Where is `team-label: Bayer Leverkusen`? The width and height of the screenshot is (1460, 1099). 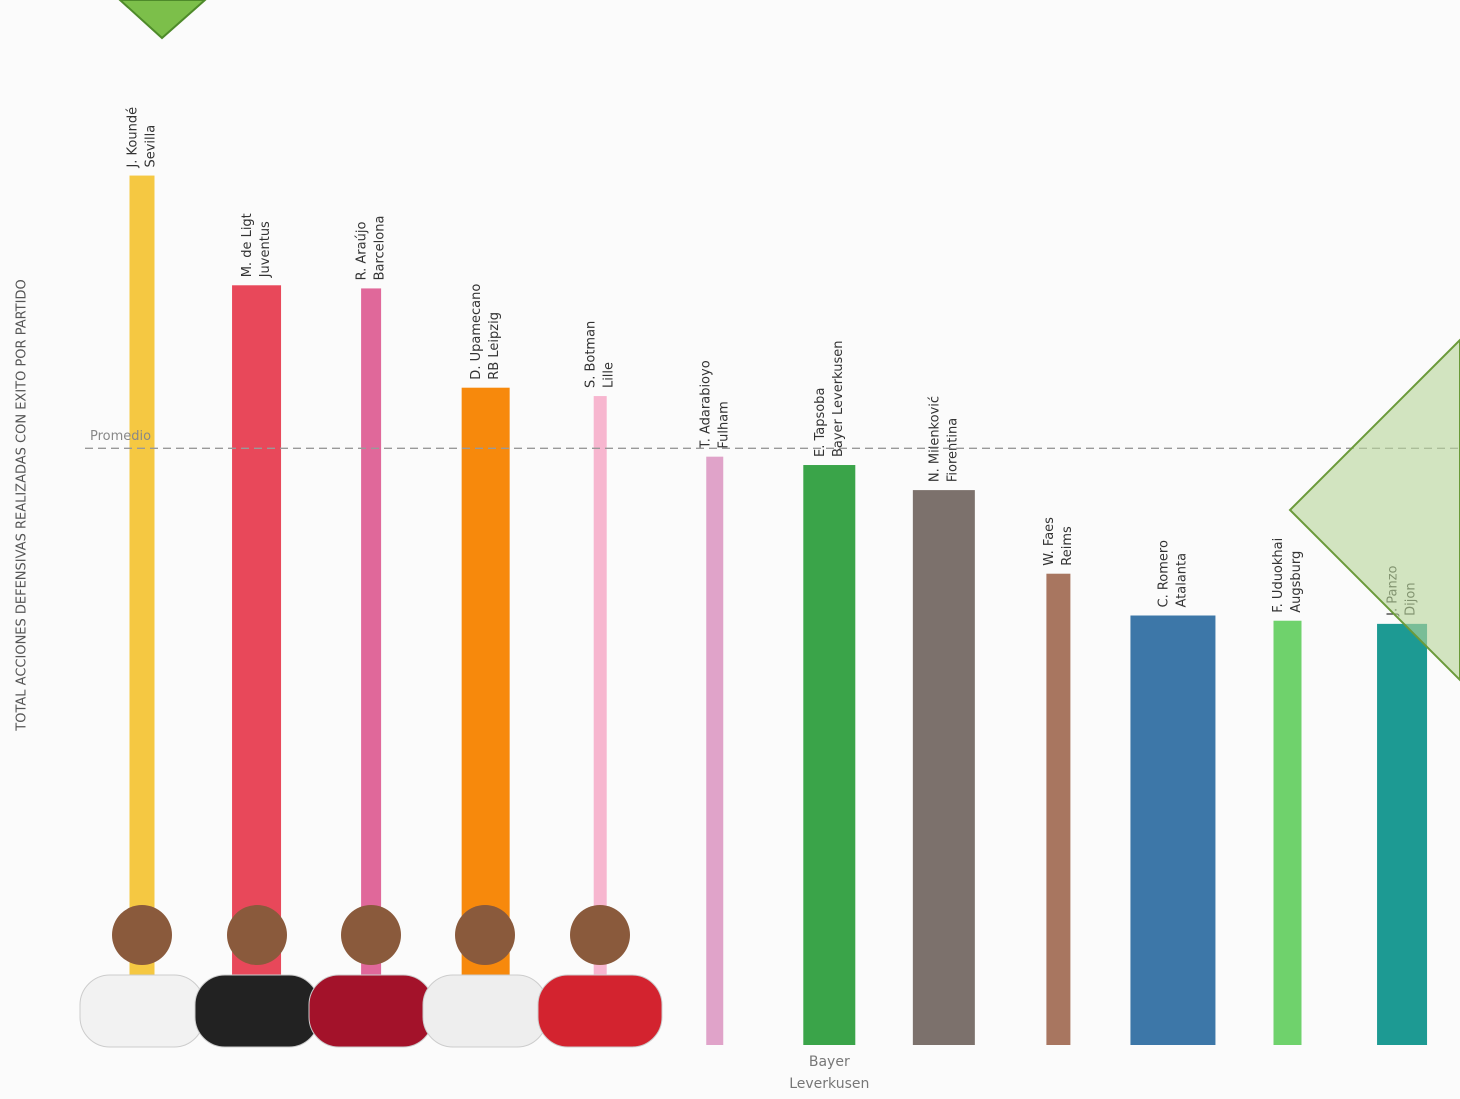 team-label: Bayer Leverkusen is located at coordinates (838, 399).